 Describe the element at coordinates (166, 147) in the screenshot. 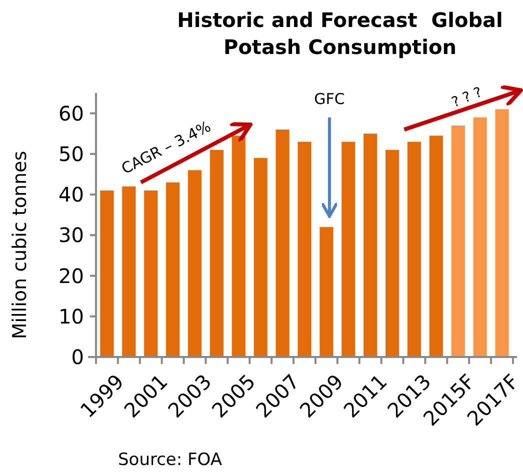

I see `annotation: CAGR – 3.4%` at that location.